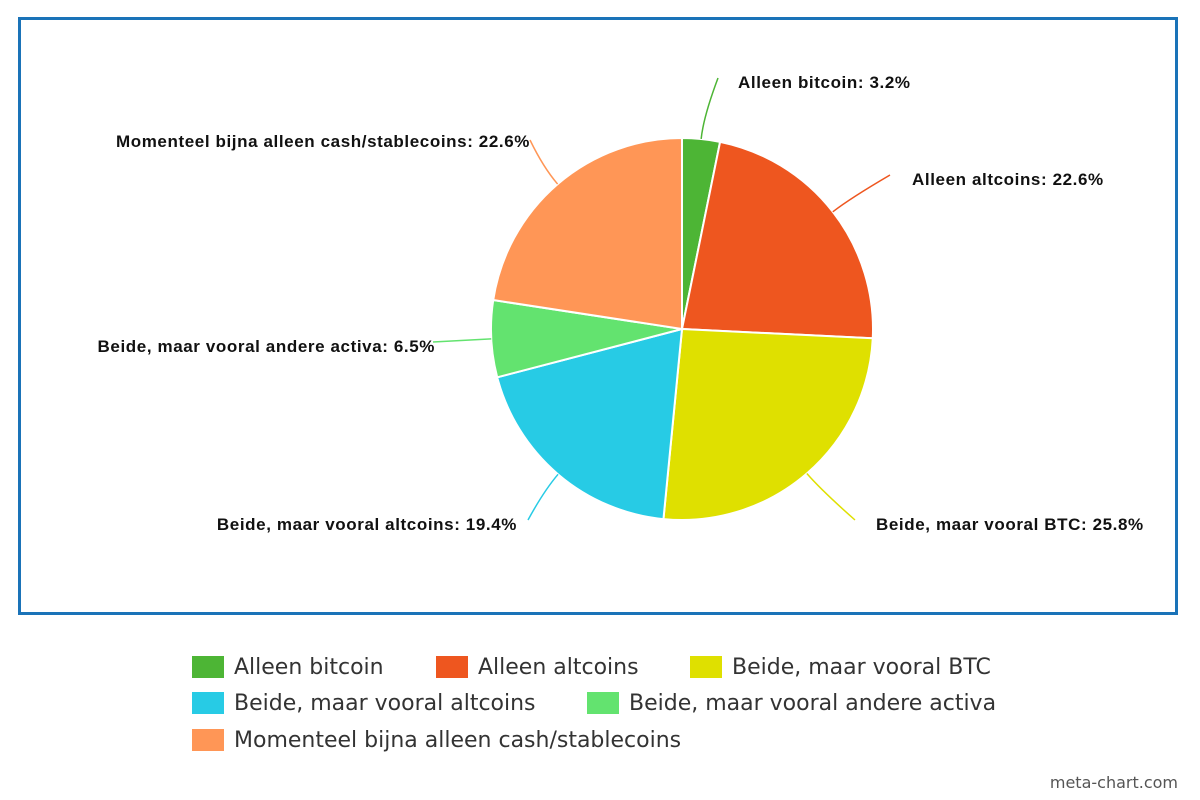  I want to click on data-label-beide-andere: Beide, maar vooral andere activa: 6.5%, so click(266, 346).